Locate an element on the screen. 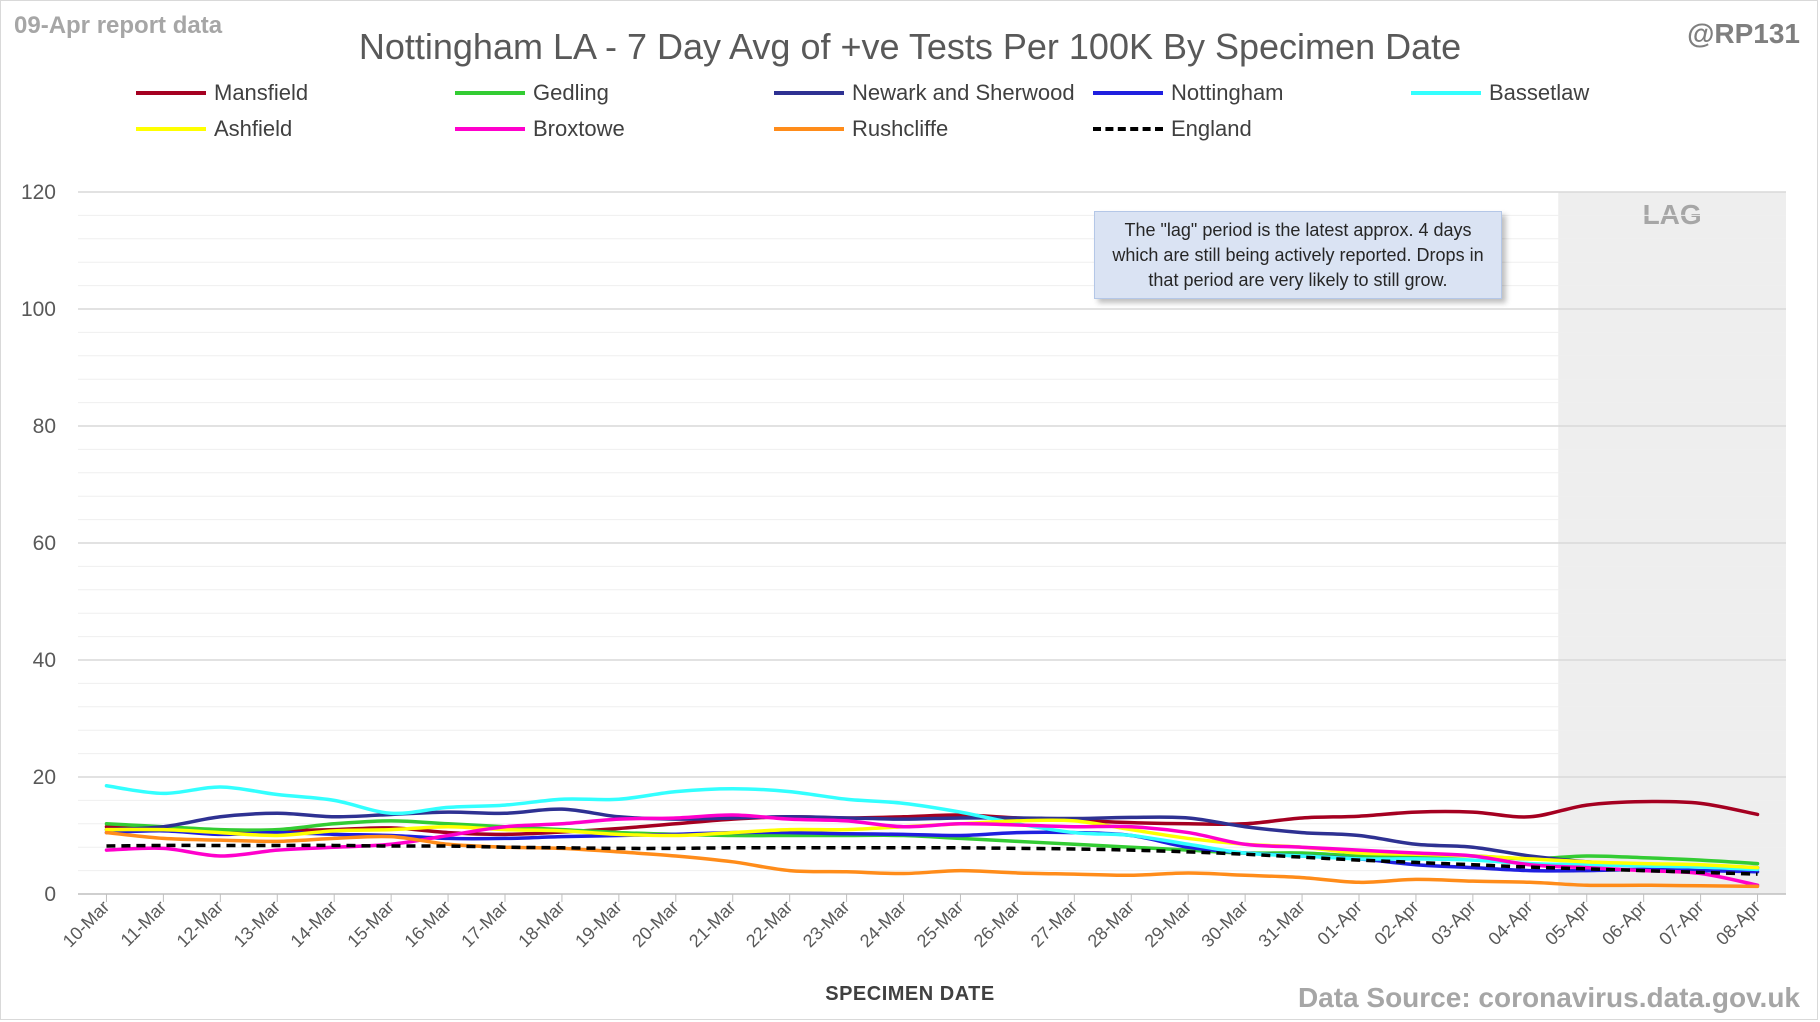  series-line-newark-and-sherwood is located at coordinates (932, 838).